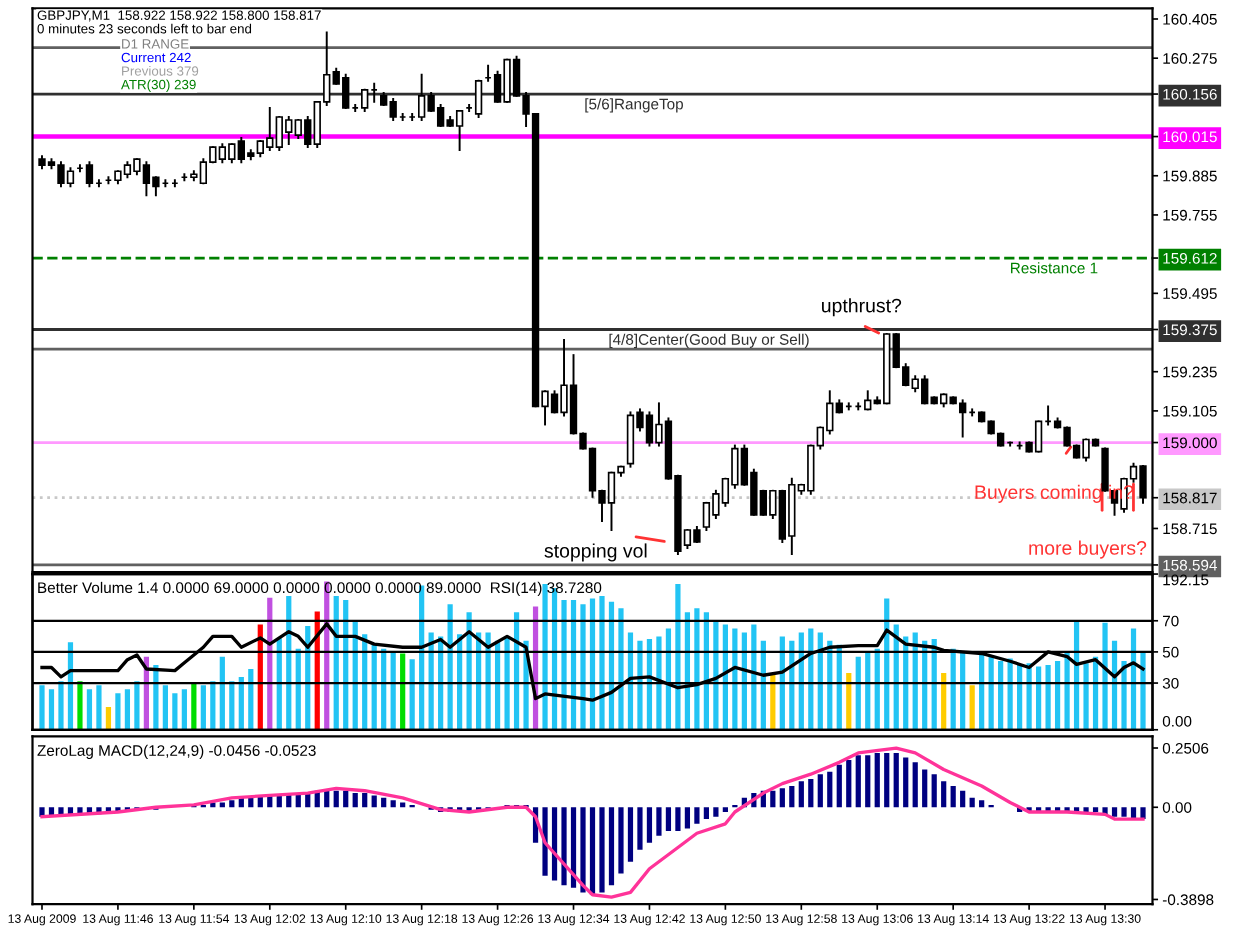 This screenshot has height=938, width=1250. Describe the element at coordinates (862, 307) in the screenshot. I see `annotation: upthrust?` at that location.